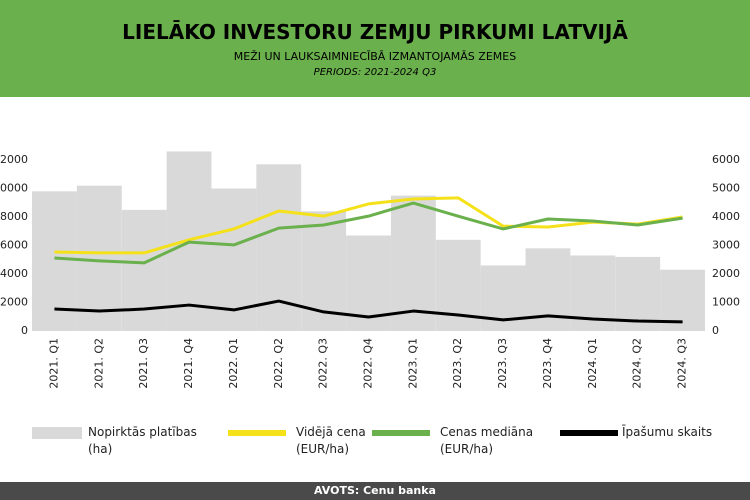 This screenshot has width=750, height=500. I want to click on period: PERIODS: 2021-2024 Q3, so click(375, 72).